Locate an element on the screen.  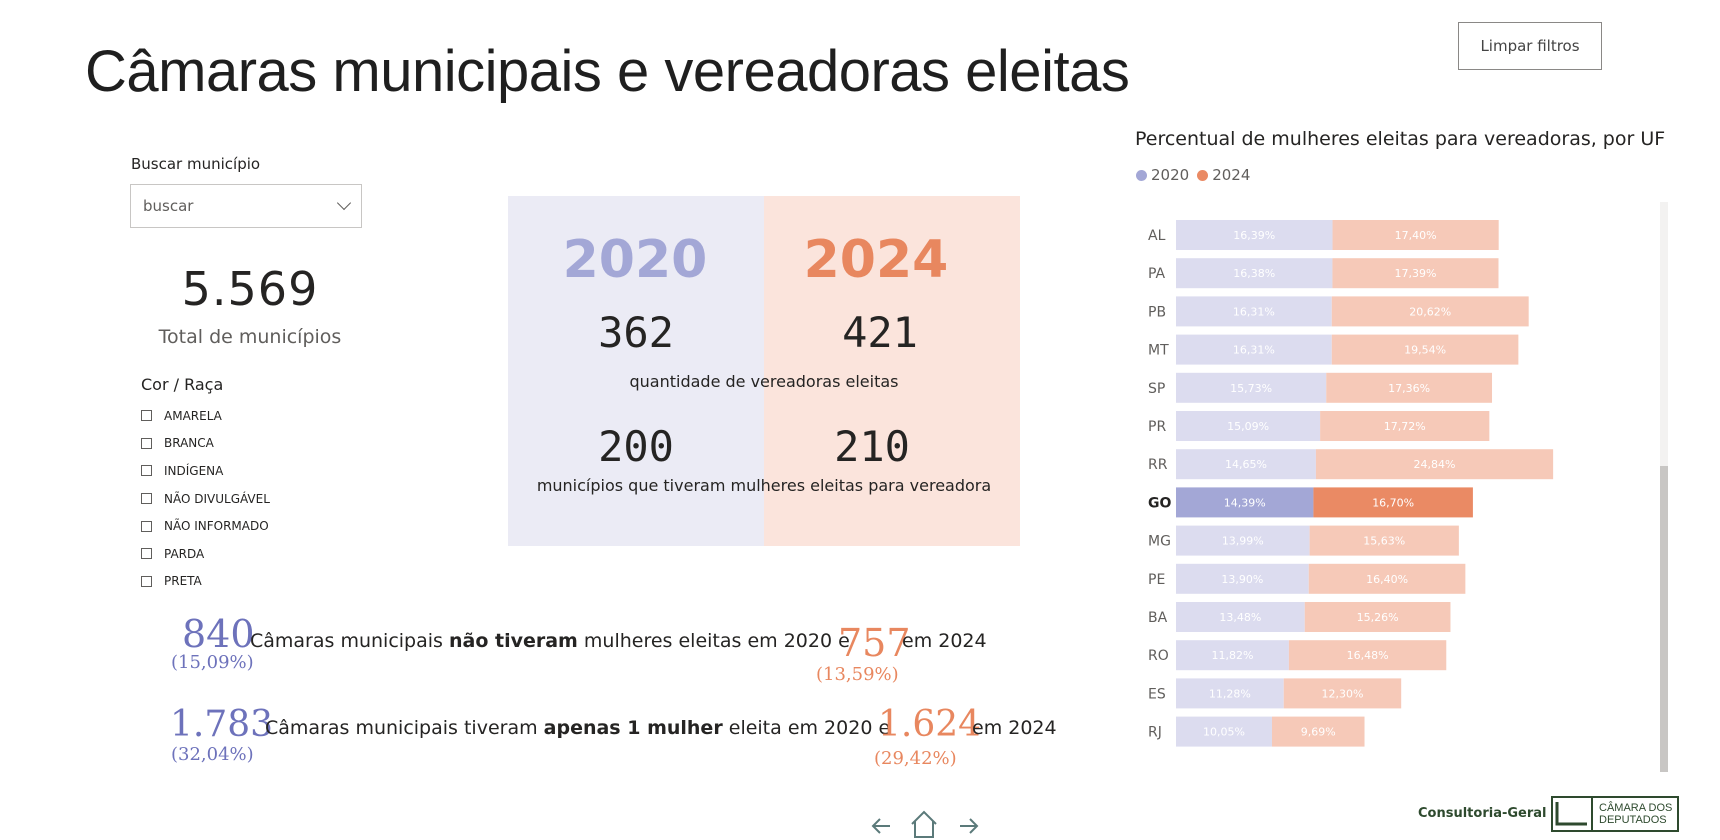
data-label: 13,48% is located at coordinates (1240, 617).